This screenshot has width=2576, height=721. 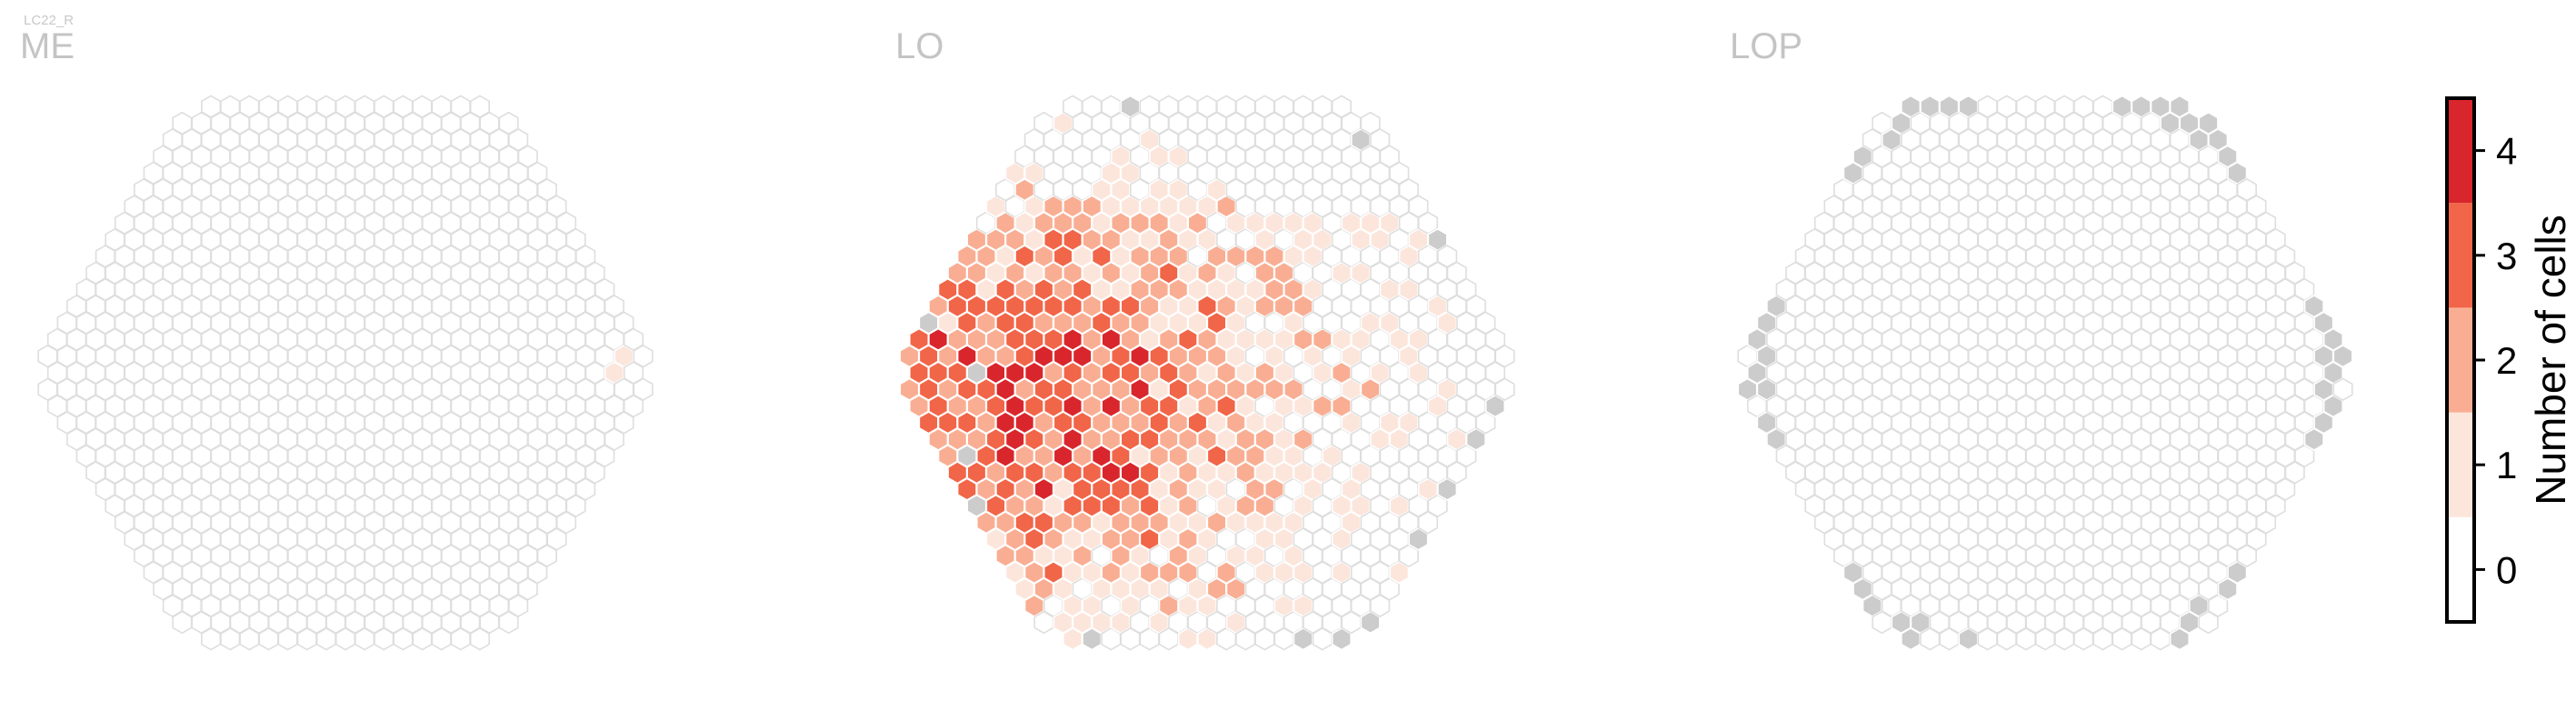 What do you see at coordinates (2506, 360) in the screenshot?
I see `colorbar-tick-label: 2` at bounding box center [2506, 360].